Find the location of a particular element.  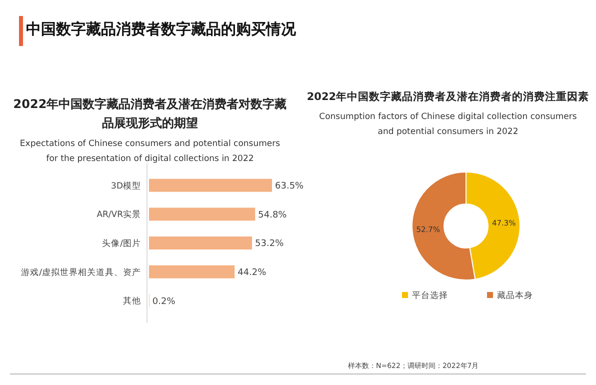

chart-subtitle: Expectations of Chinese consumers and potential consumers for the presentation of digital collections in 2022 is located at coordinates (150, 151).